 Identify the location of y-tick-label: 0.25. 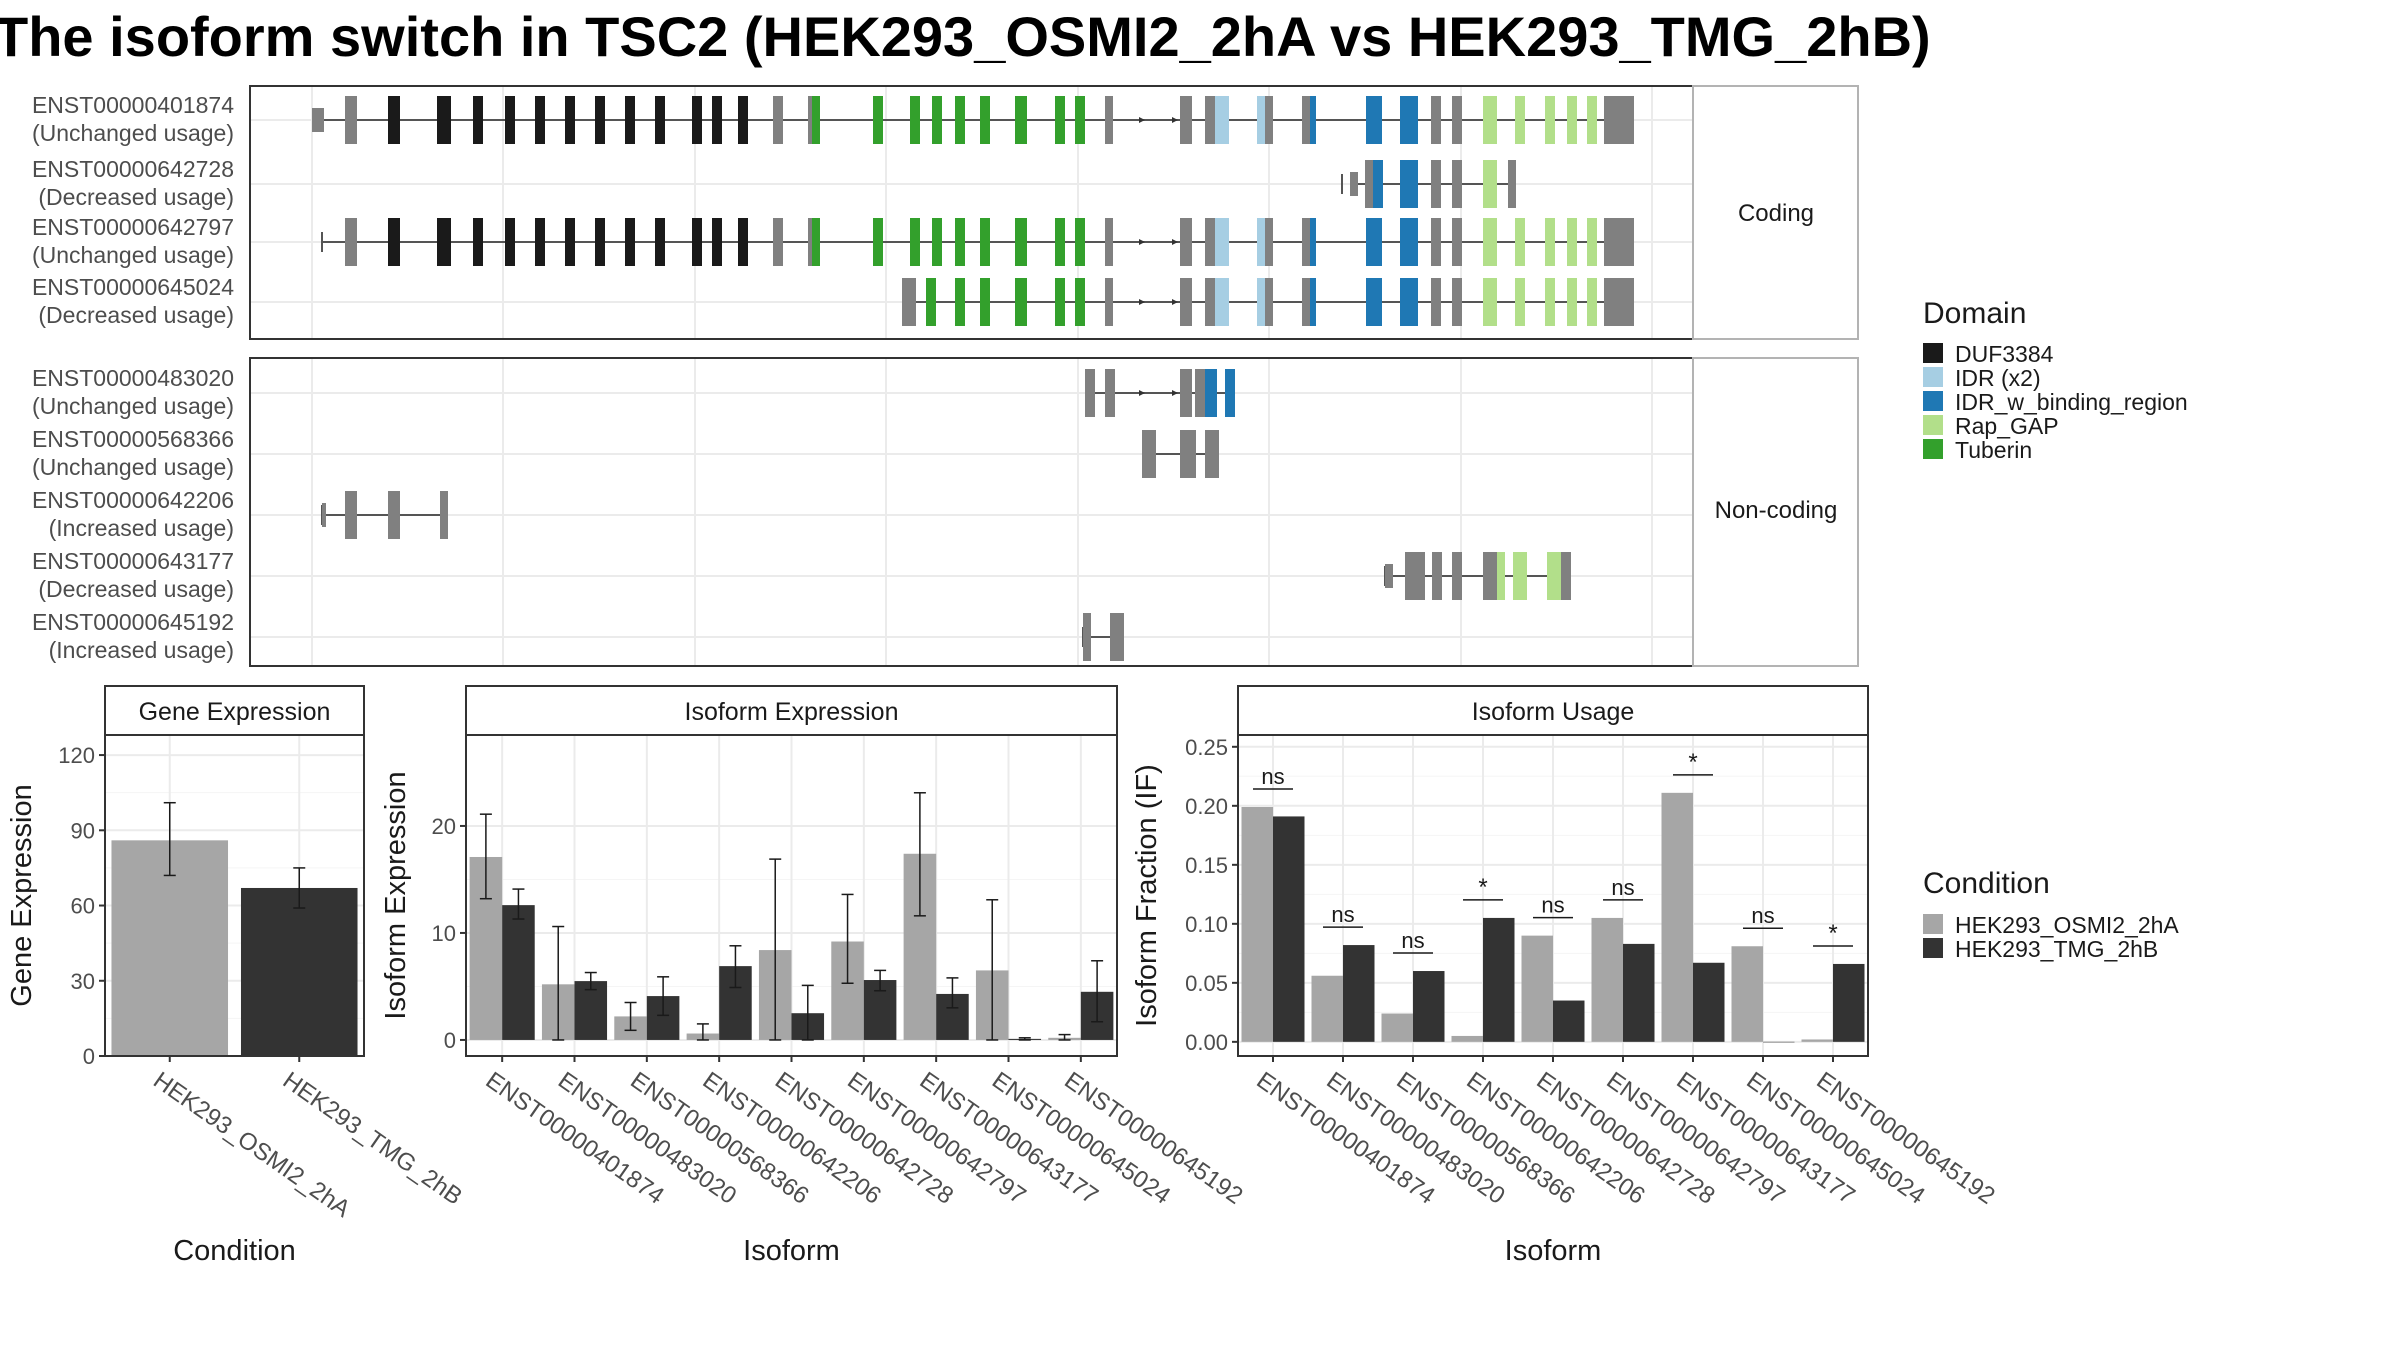
(1206, 747).